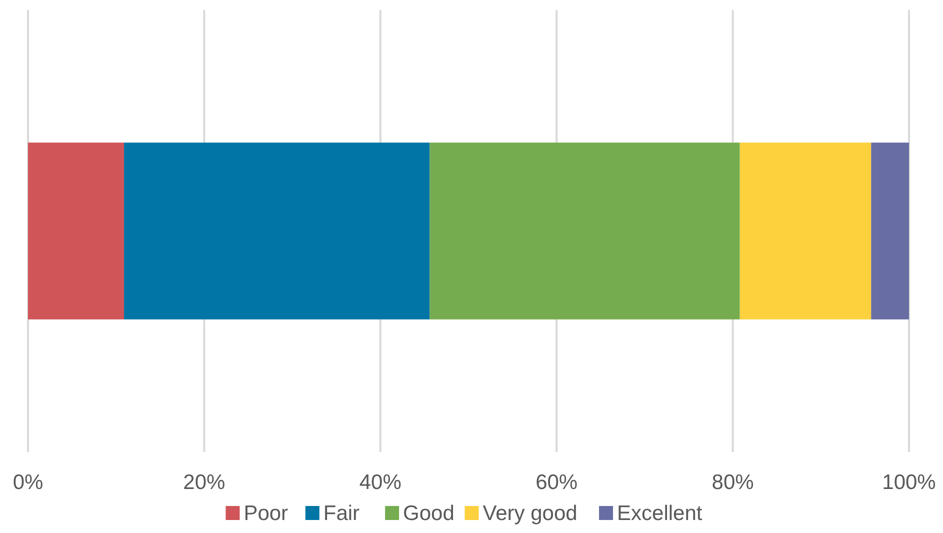 The width and height of the screenshot is (943, 533). What do you see at coordinates (733, 482) in the screenshot?
I see `x-tick-label: 80%` at bounding box center [733, 482].